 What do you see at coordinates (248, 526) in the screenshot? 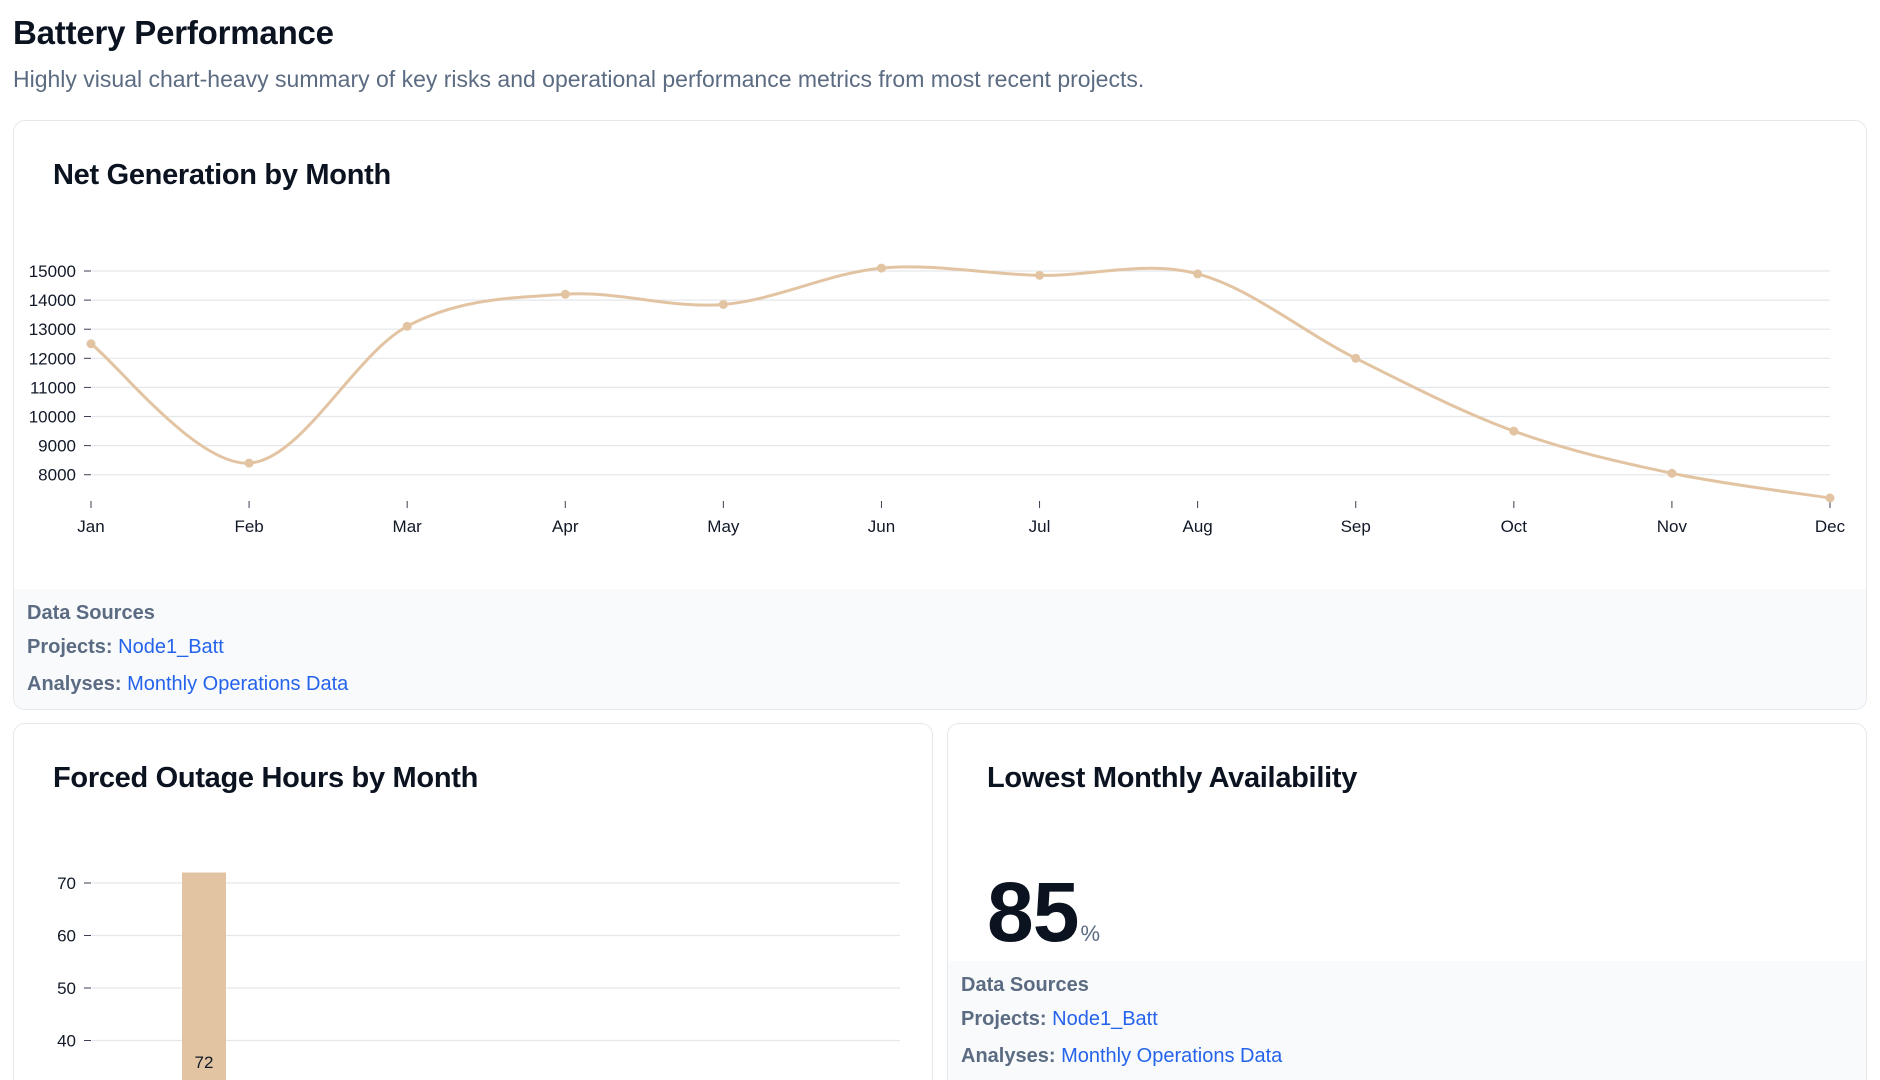
I see `x-tick-label: Feb` at bounding box center [248, 526].